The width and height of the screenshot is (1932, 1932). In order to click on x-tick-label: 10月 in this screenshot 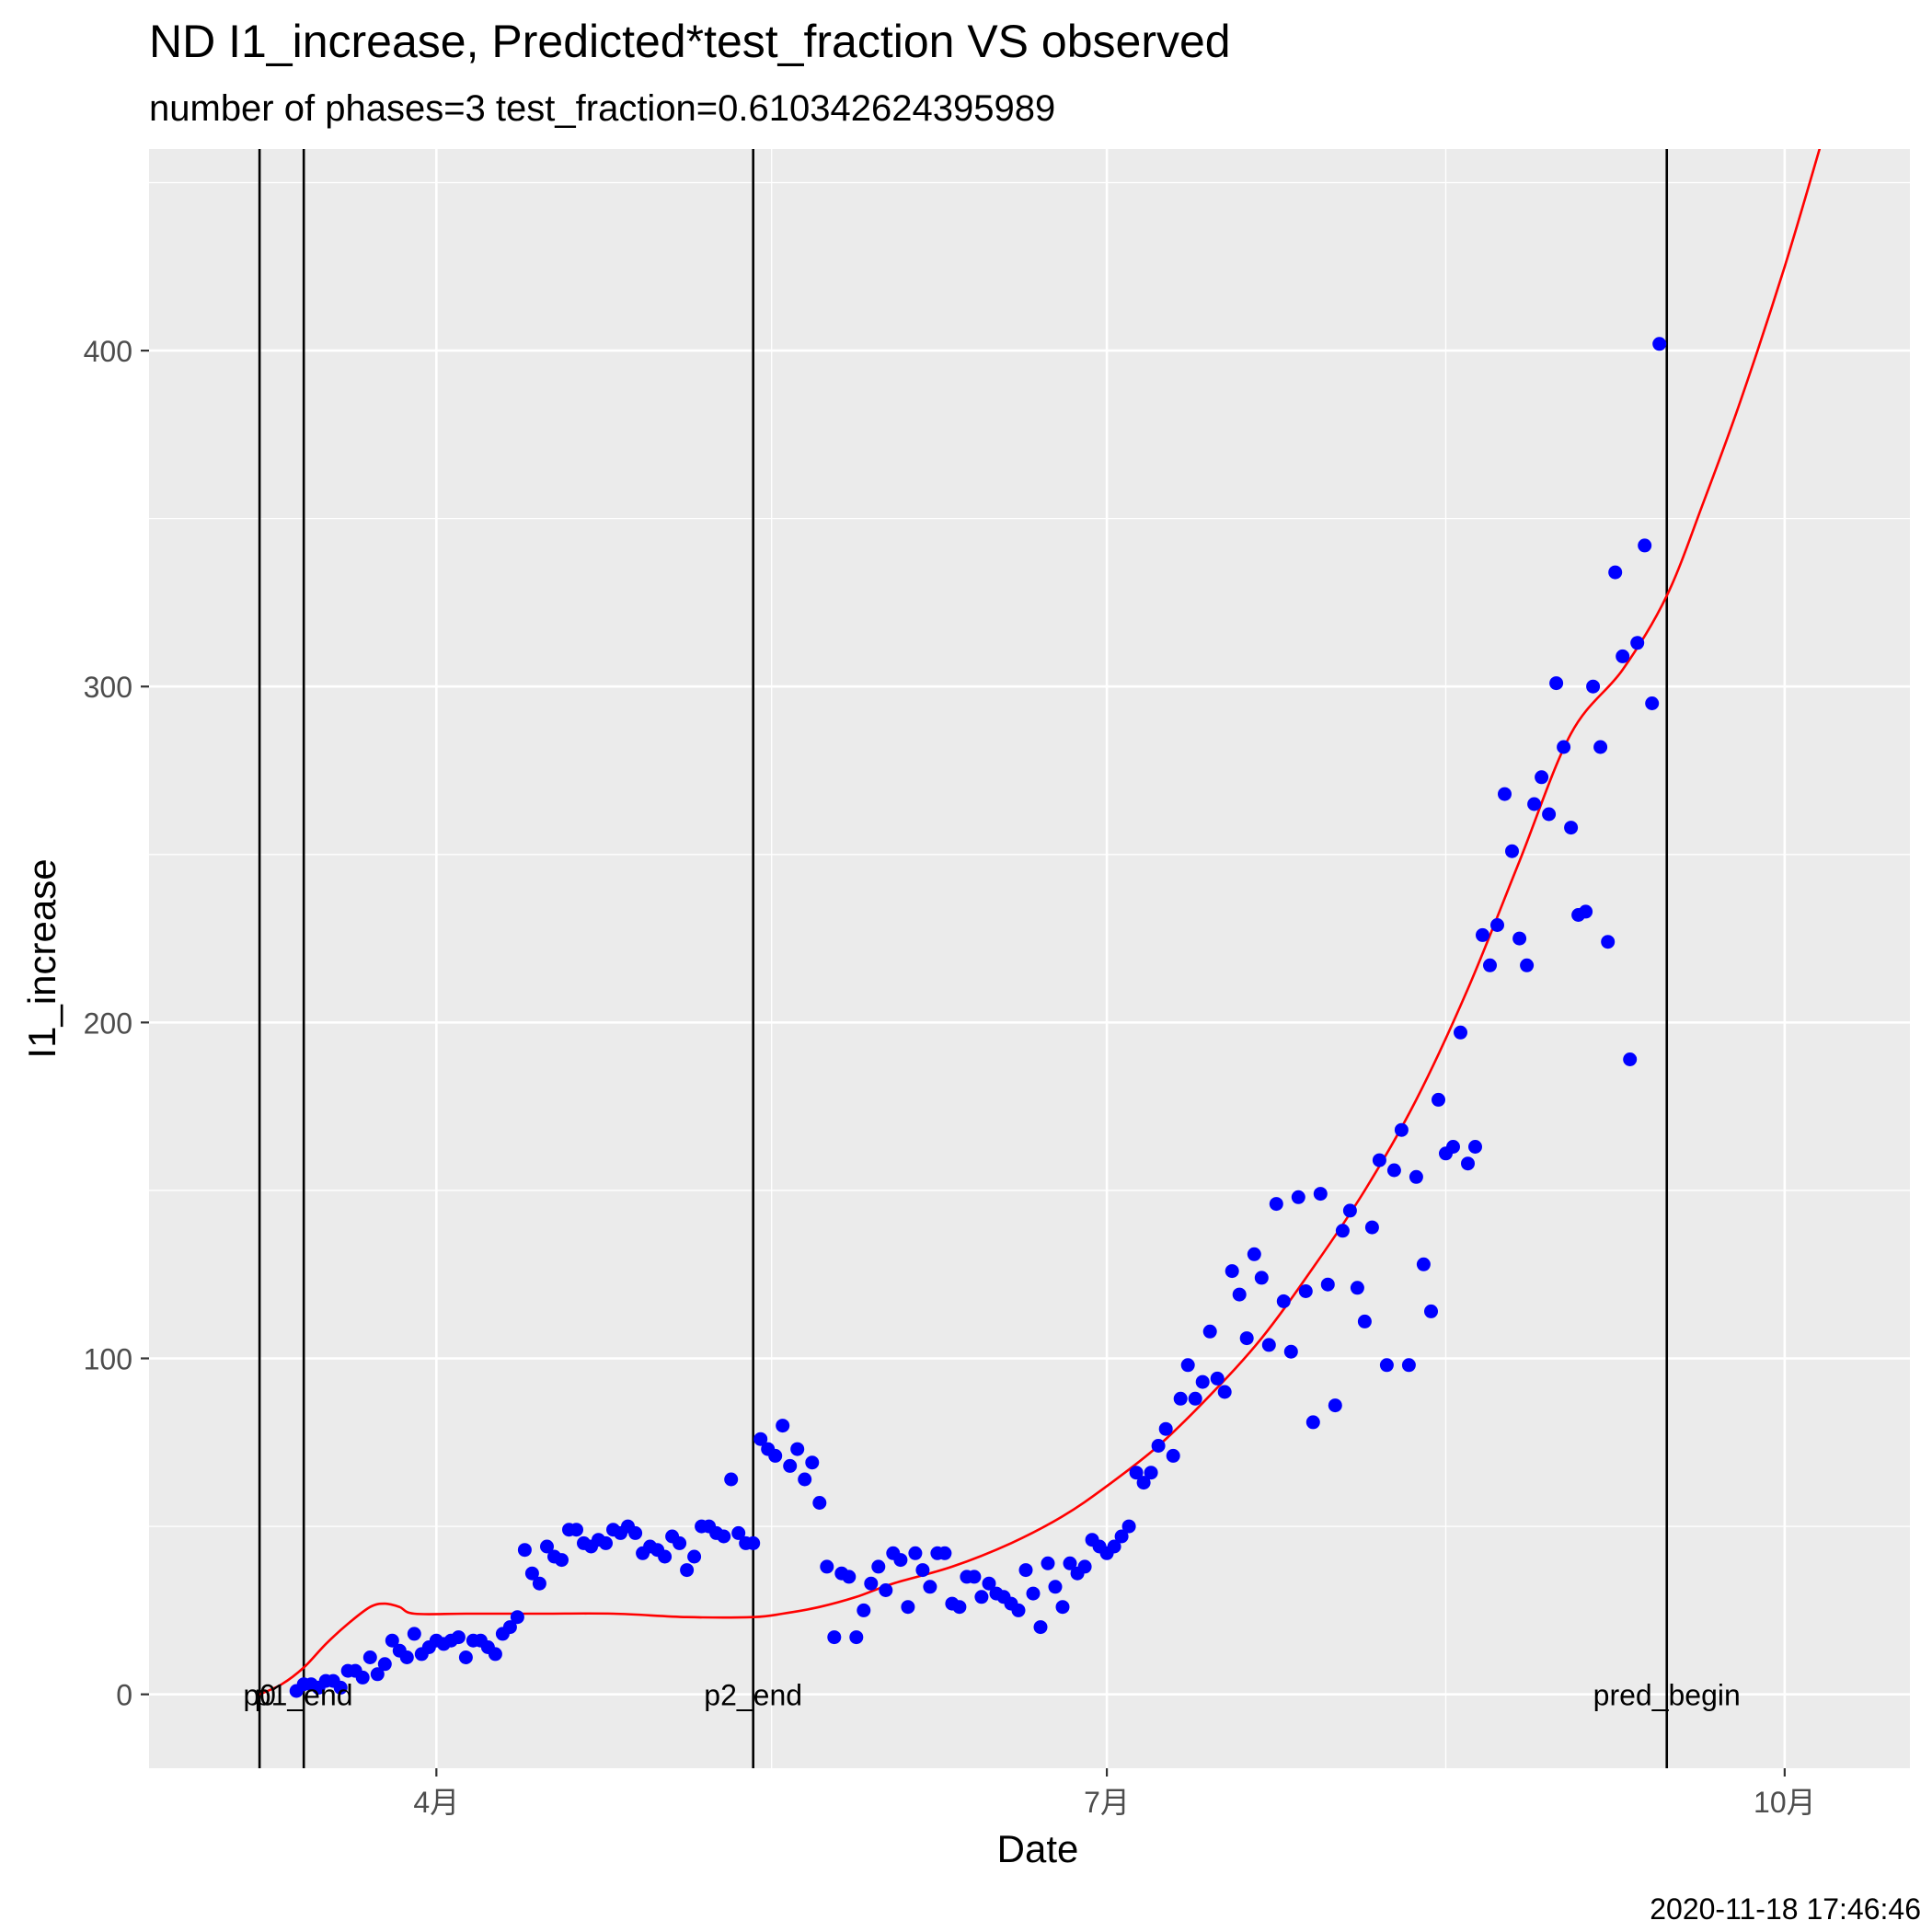, I will do `click(1785, 1802)`.